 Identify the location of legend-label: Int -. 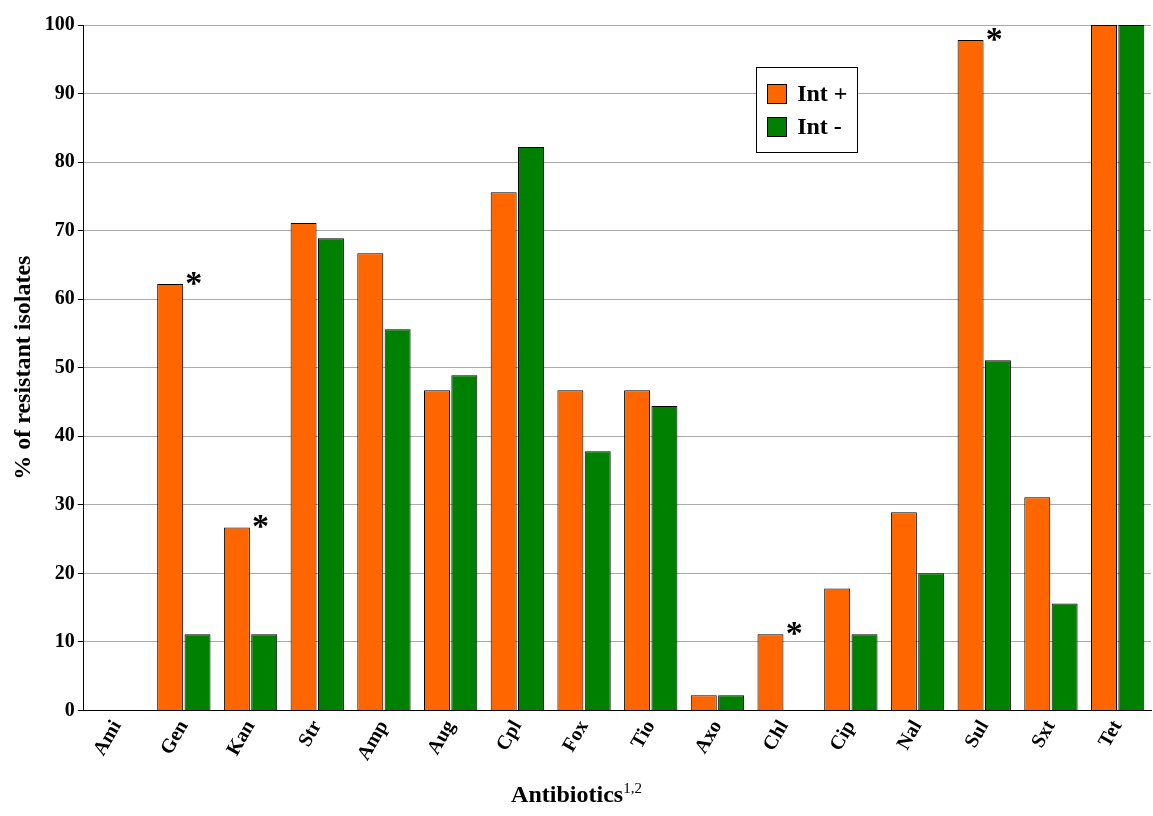
(819, 126).